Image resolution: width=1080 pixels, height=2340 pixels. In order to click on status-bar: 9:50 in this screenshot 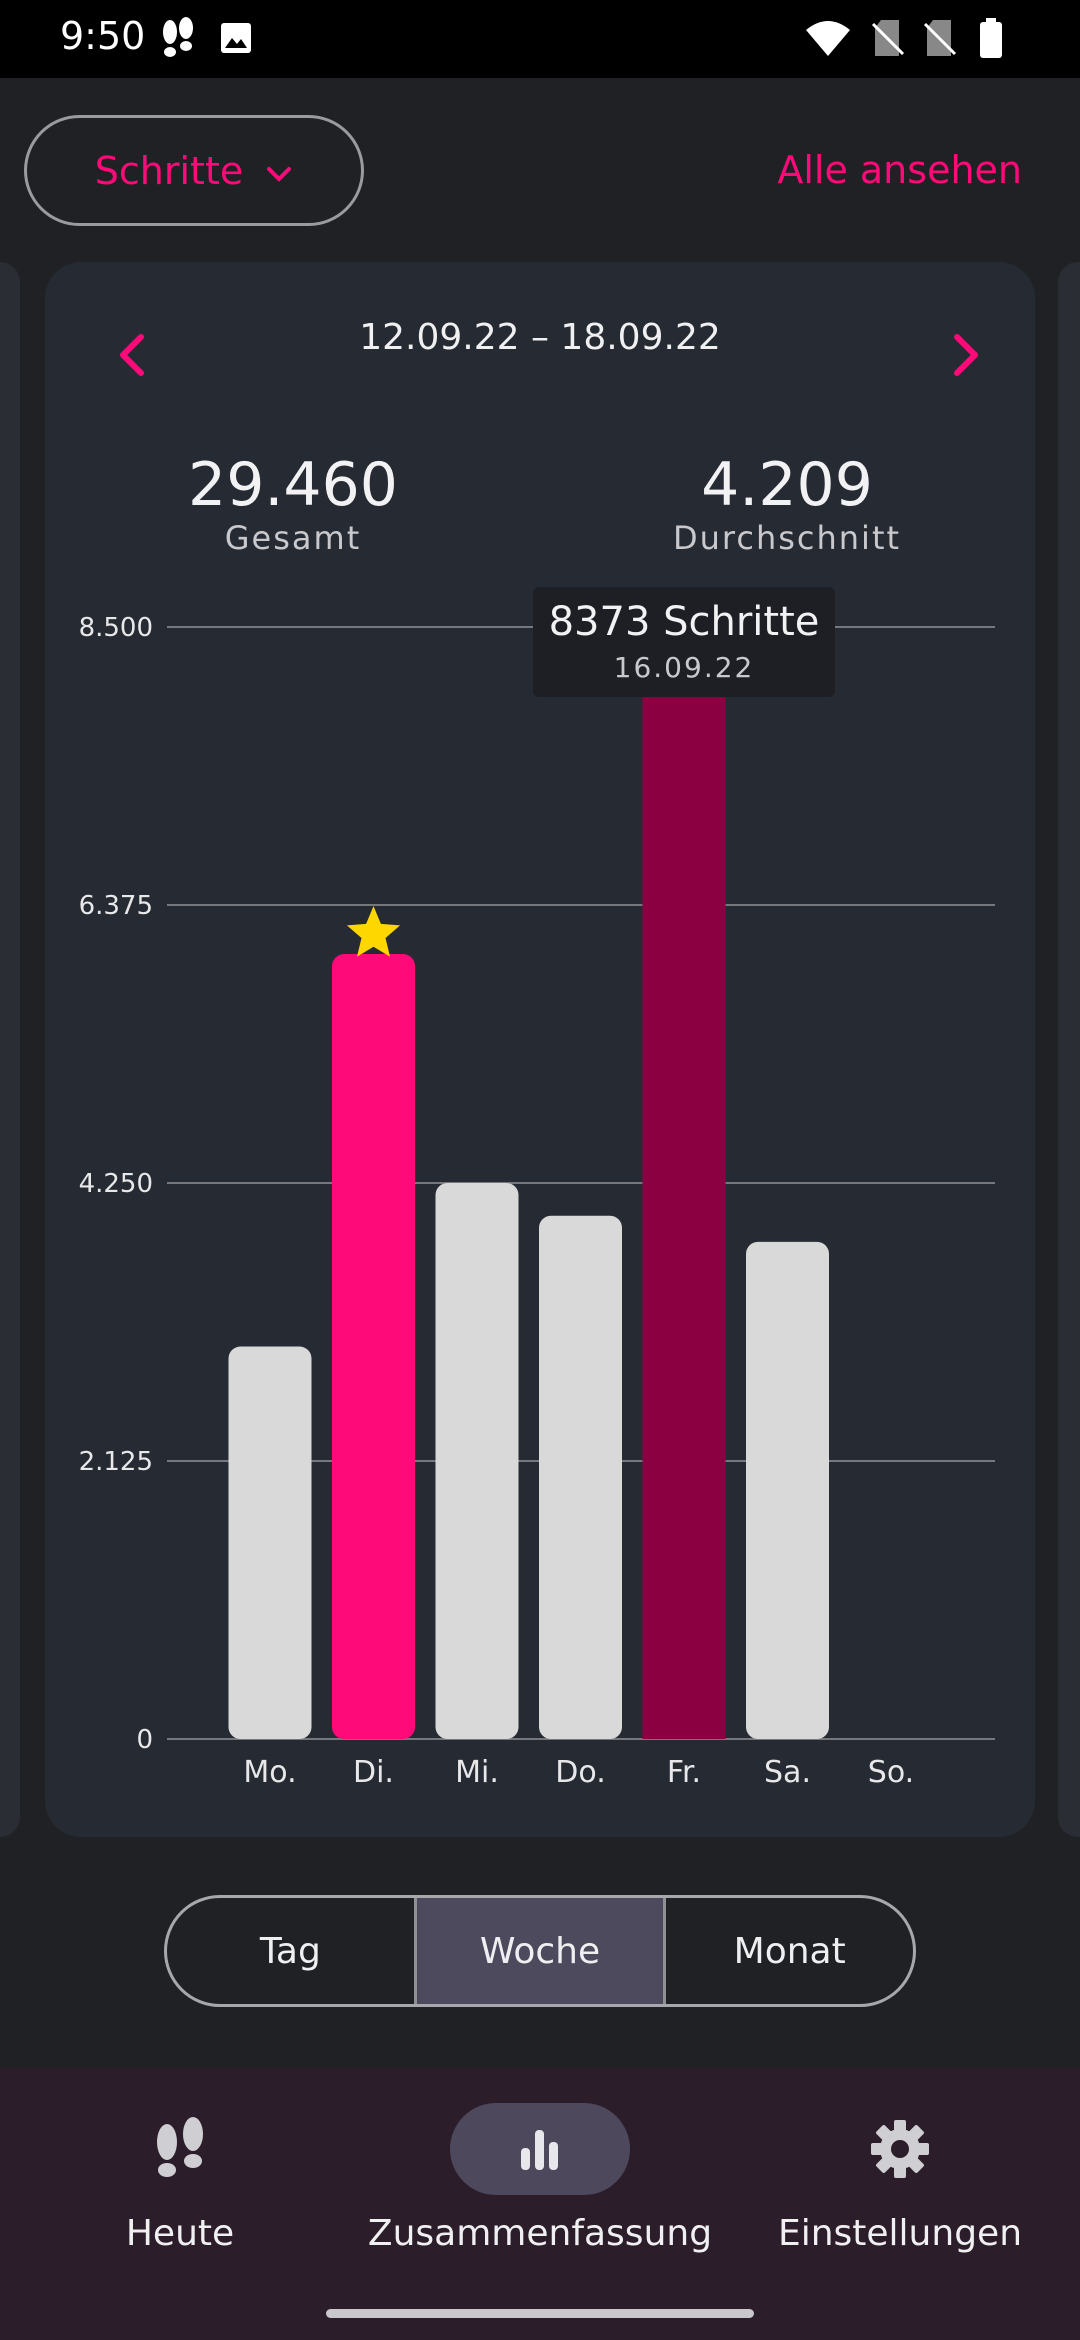, I will do `click(540, 39)`.